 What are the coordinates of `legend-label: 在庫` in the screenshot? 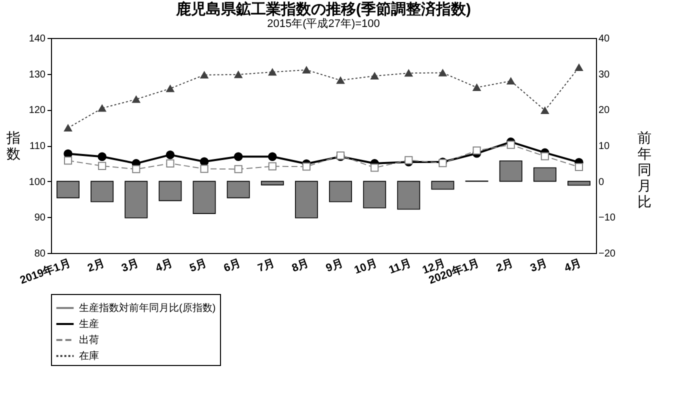 It's located at (89, 356).